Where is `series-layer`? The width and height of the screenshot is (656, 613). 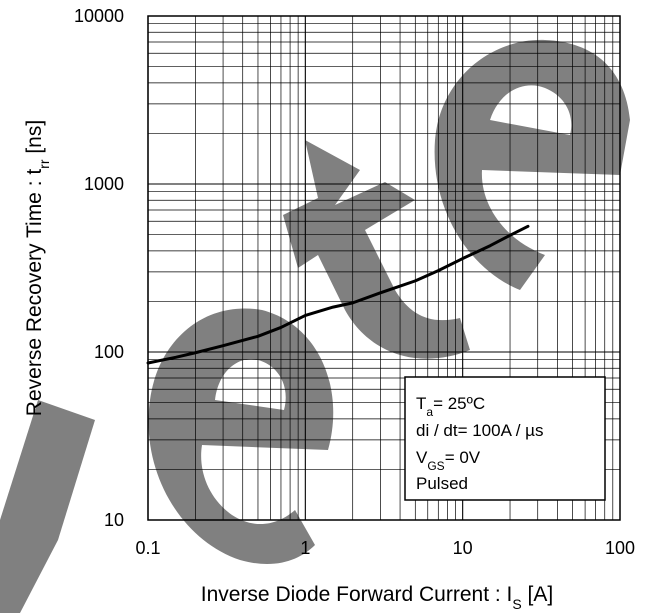 series-layer is located at coordinates (338, 294).